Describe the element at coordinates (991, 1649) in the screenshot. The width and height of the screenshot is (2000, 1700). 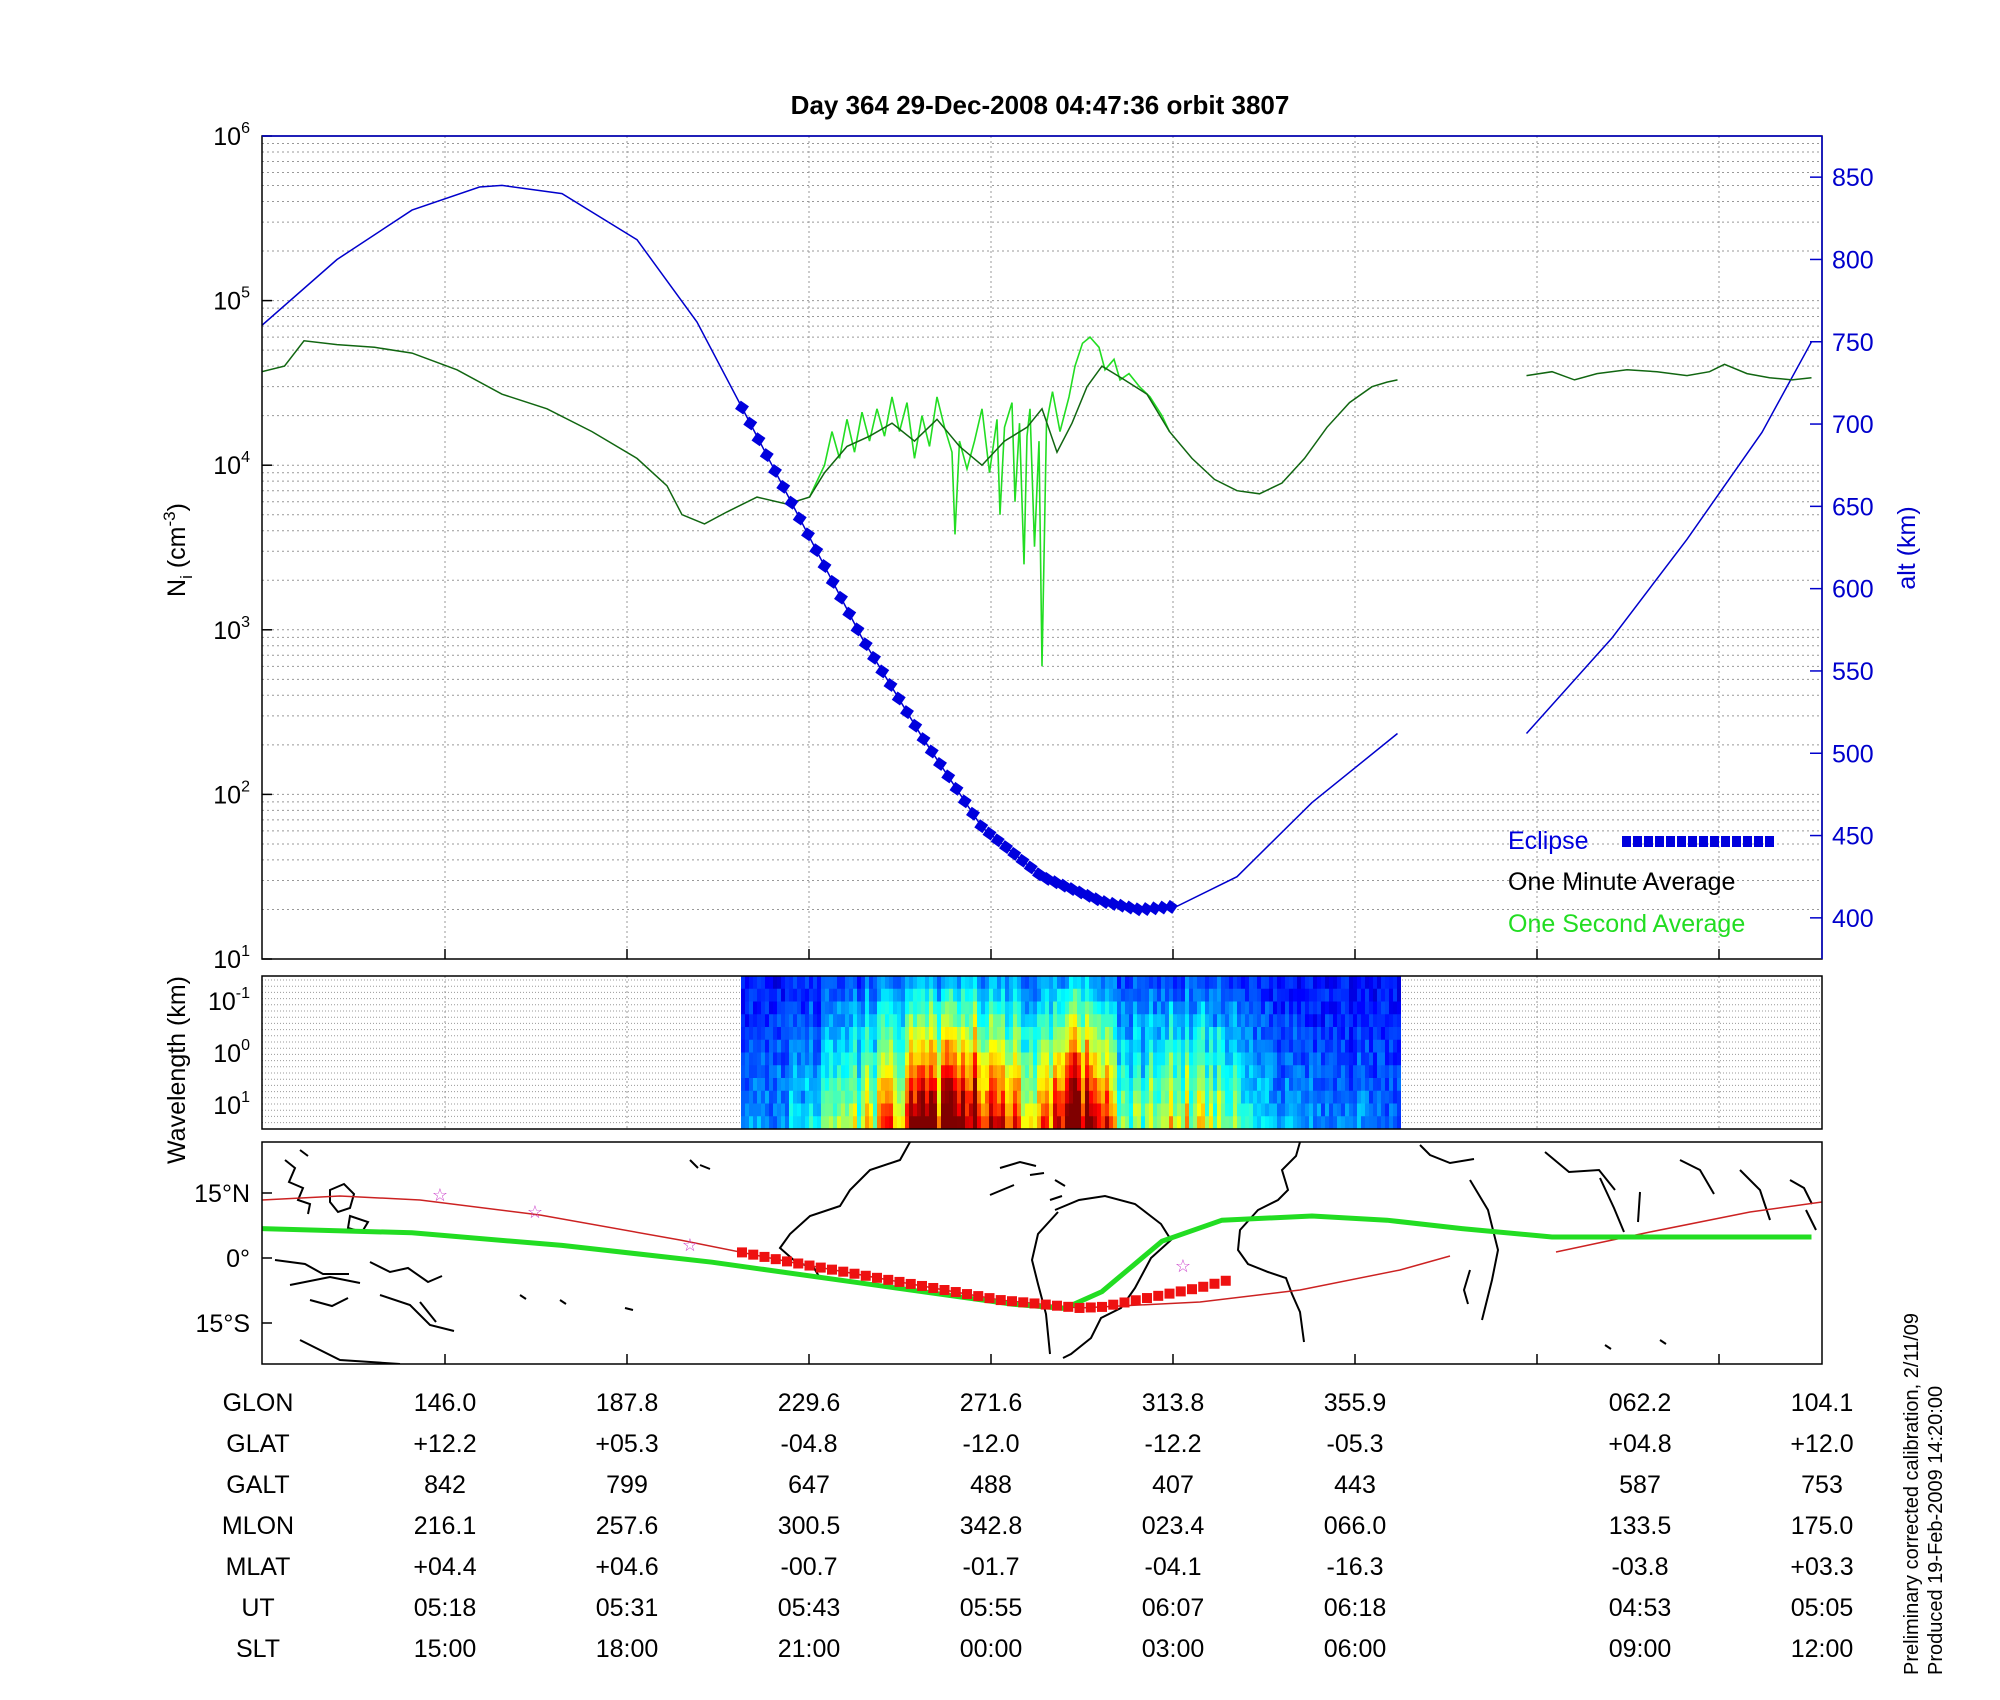
I see `table-cell: 00:00` at that location.